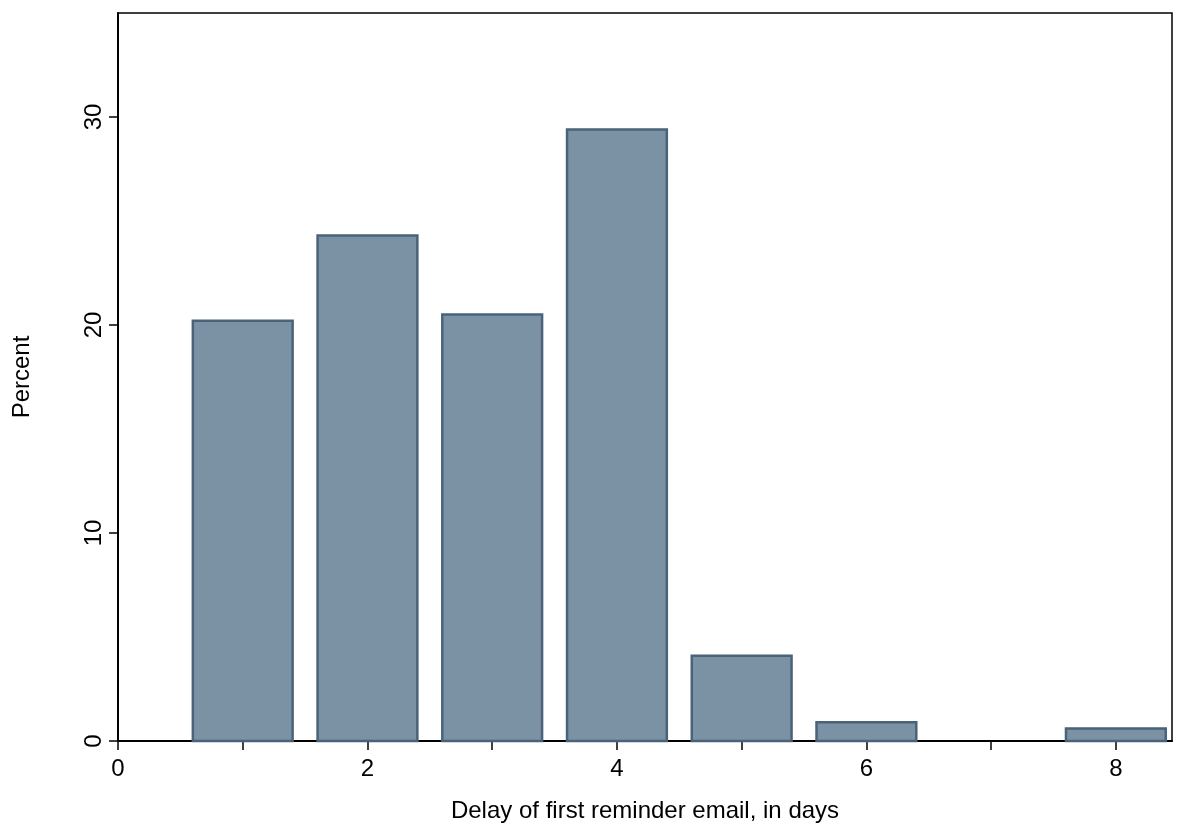  What do you see at coordinates (92, 741) in the screenshot?
I see `y-tick-label: 0` at bounding box center [92, 741].